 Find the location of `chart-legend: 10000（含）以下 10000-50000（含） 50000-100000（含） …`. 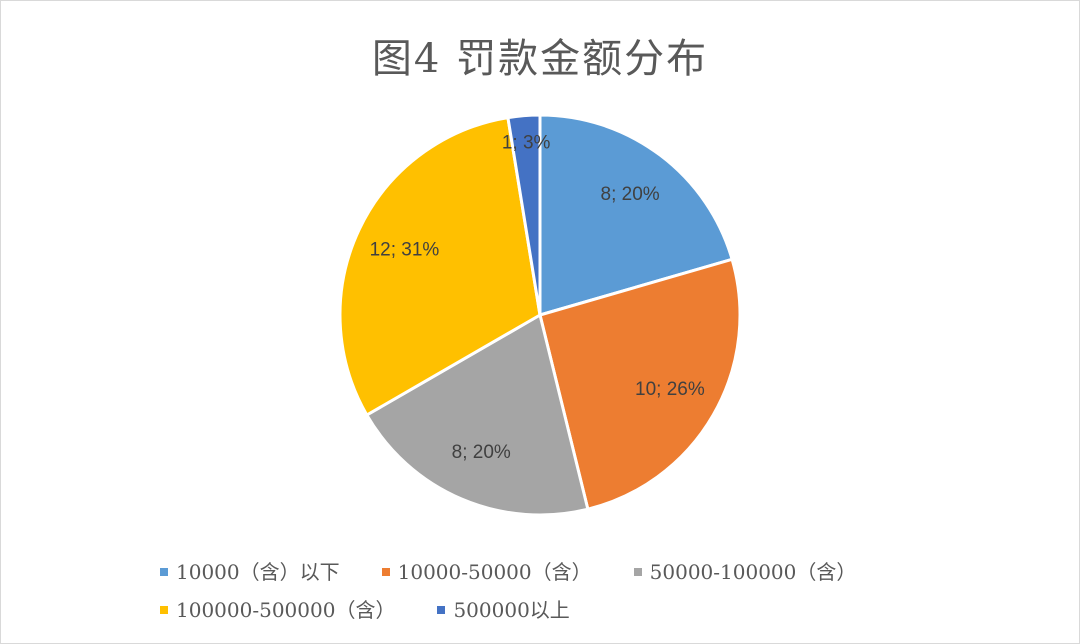

chart-legend: 10000（含）以下 10000-50000（含） 50000-100000（含） … is located at coordinates (560, 594).